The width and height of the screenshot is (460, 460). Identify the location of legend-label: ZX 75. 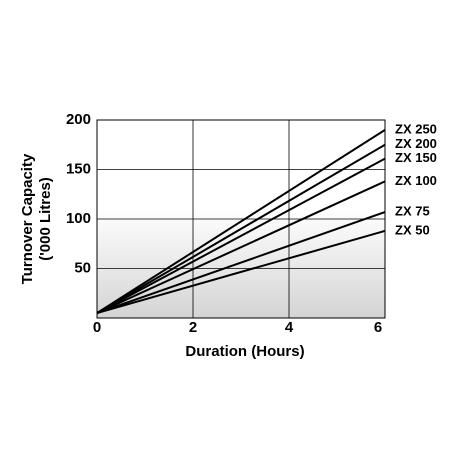
(412, 211).